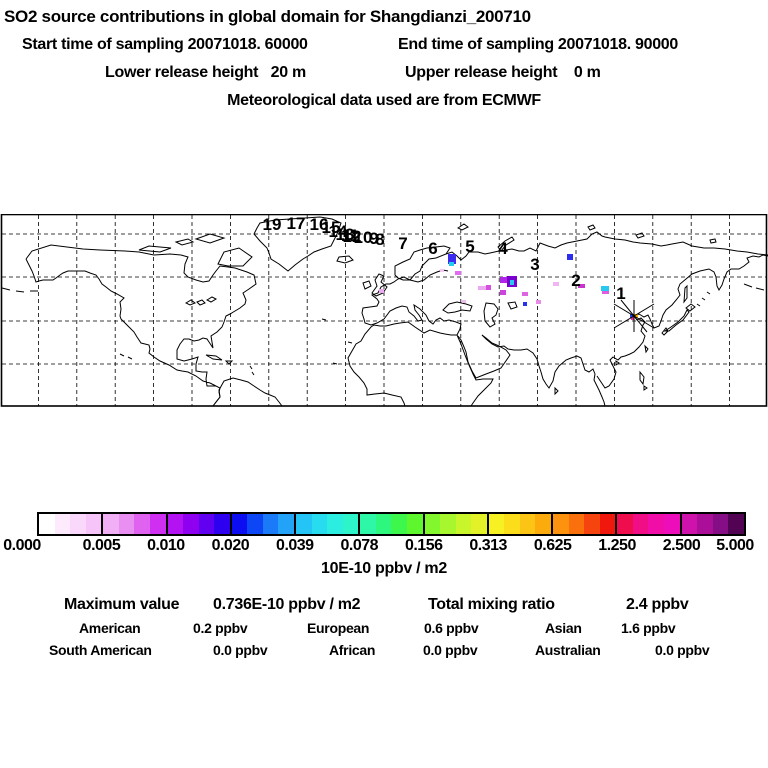 This screenshot has height=768, width=768. I want to click on region-value-asian: 1.6 ppbv, so click(648, 628).